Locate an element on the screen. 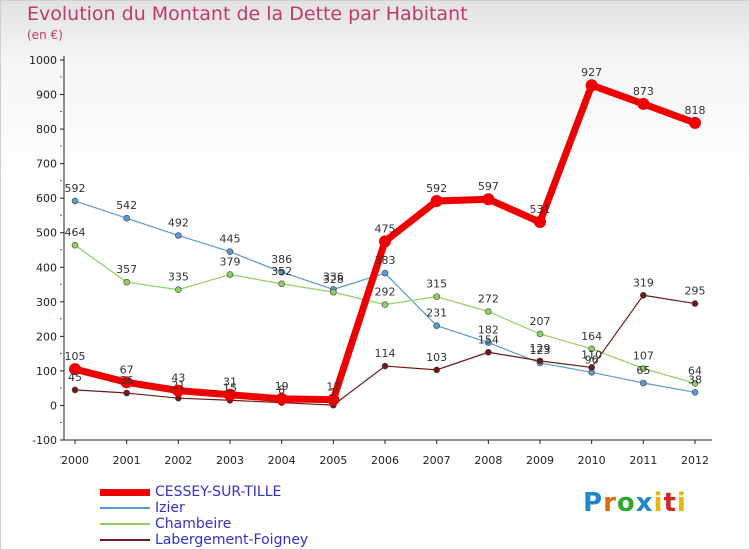 The width and height of the screenshot is (750, 550). data-label: 38 is located at coordinates (695, 379).